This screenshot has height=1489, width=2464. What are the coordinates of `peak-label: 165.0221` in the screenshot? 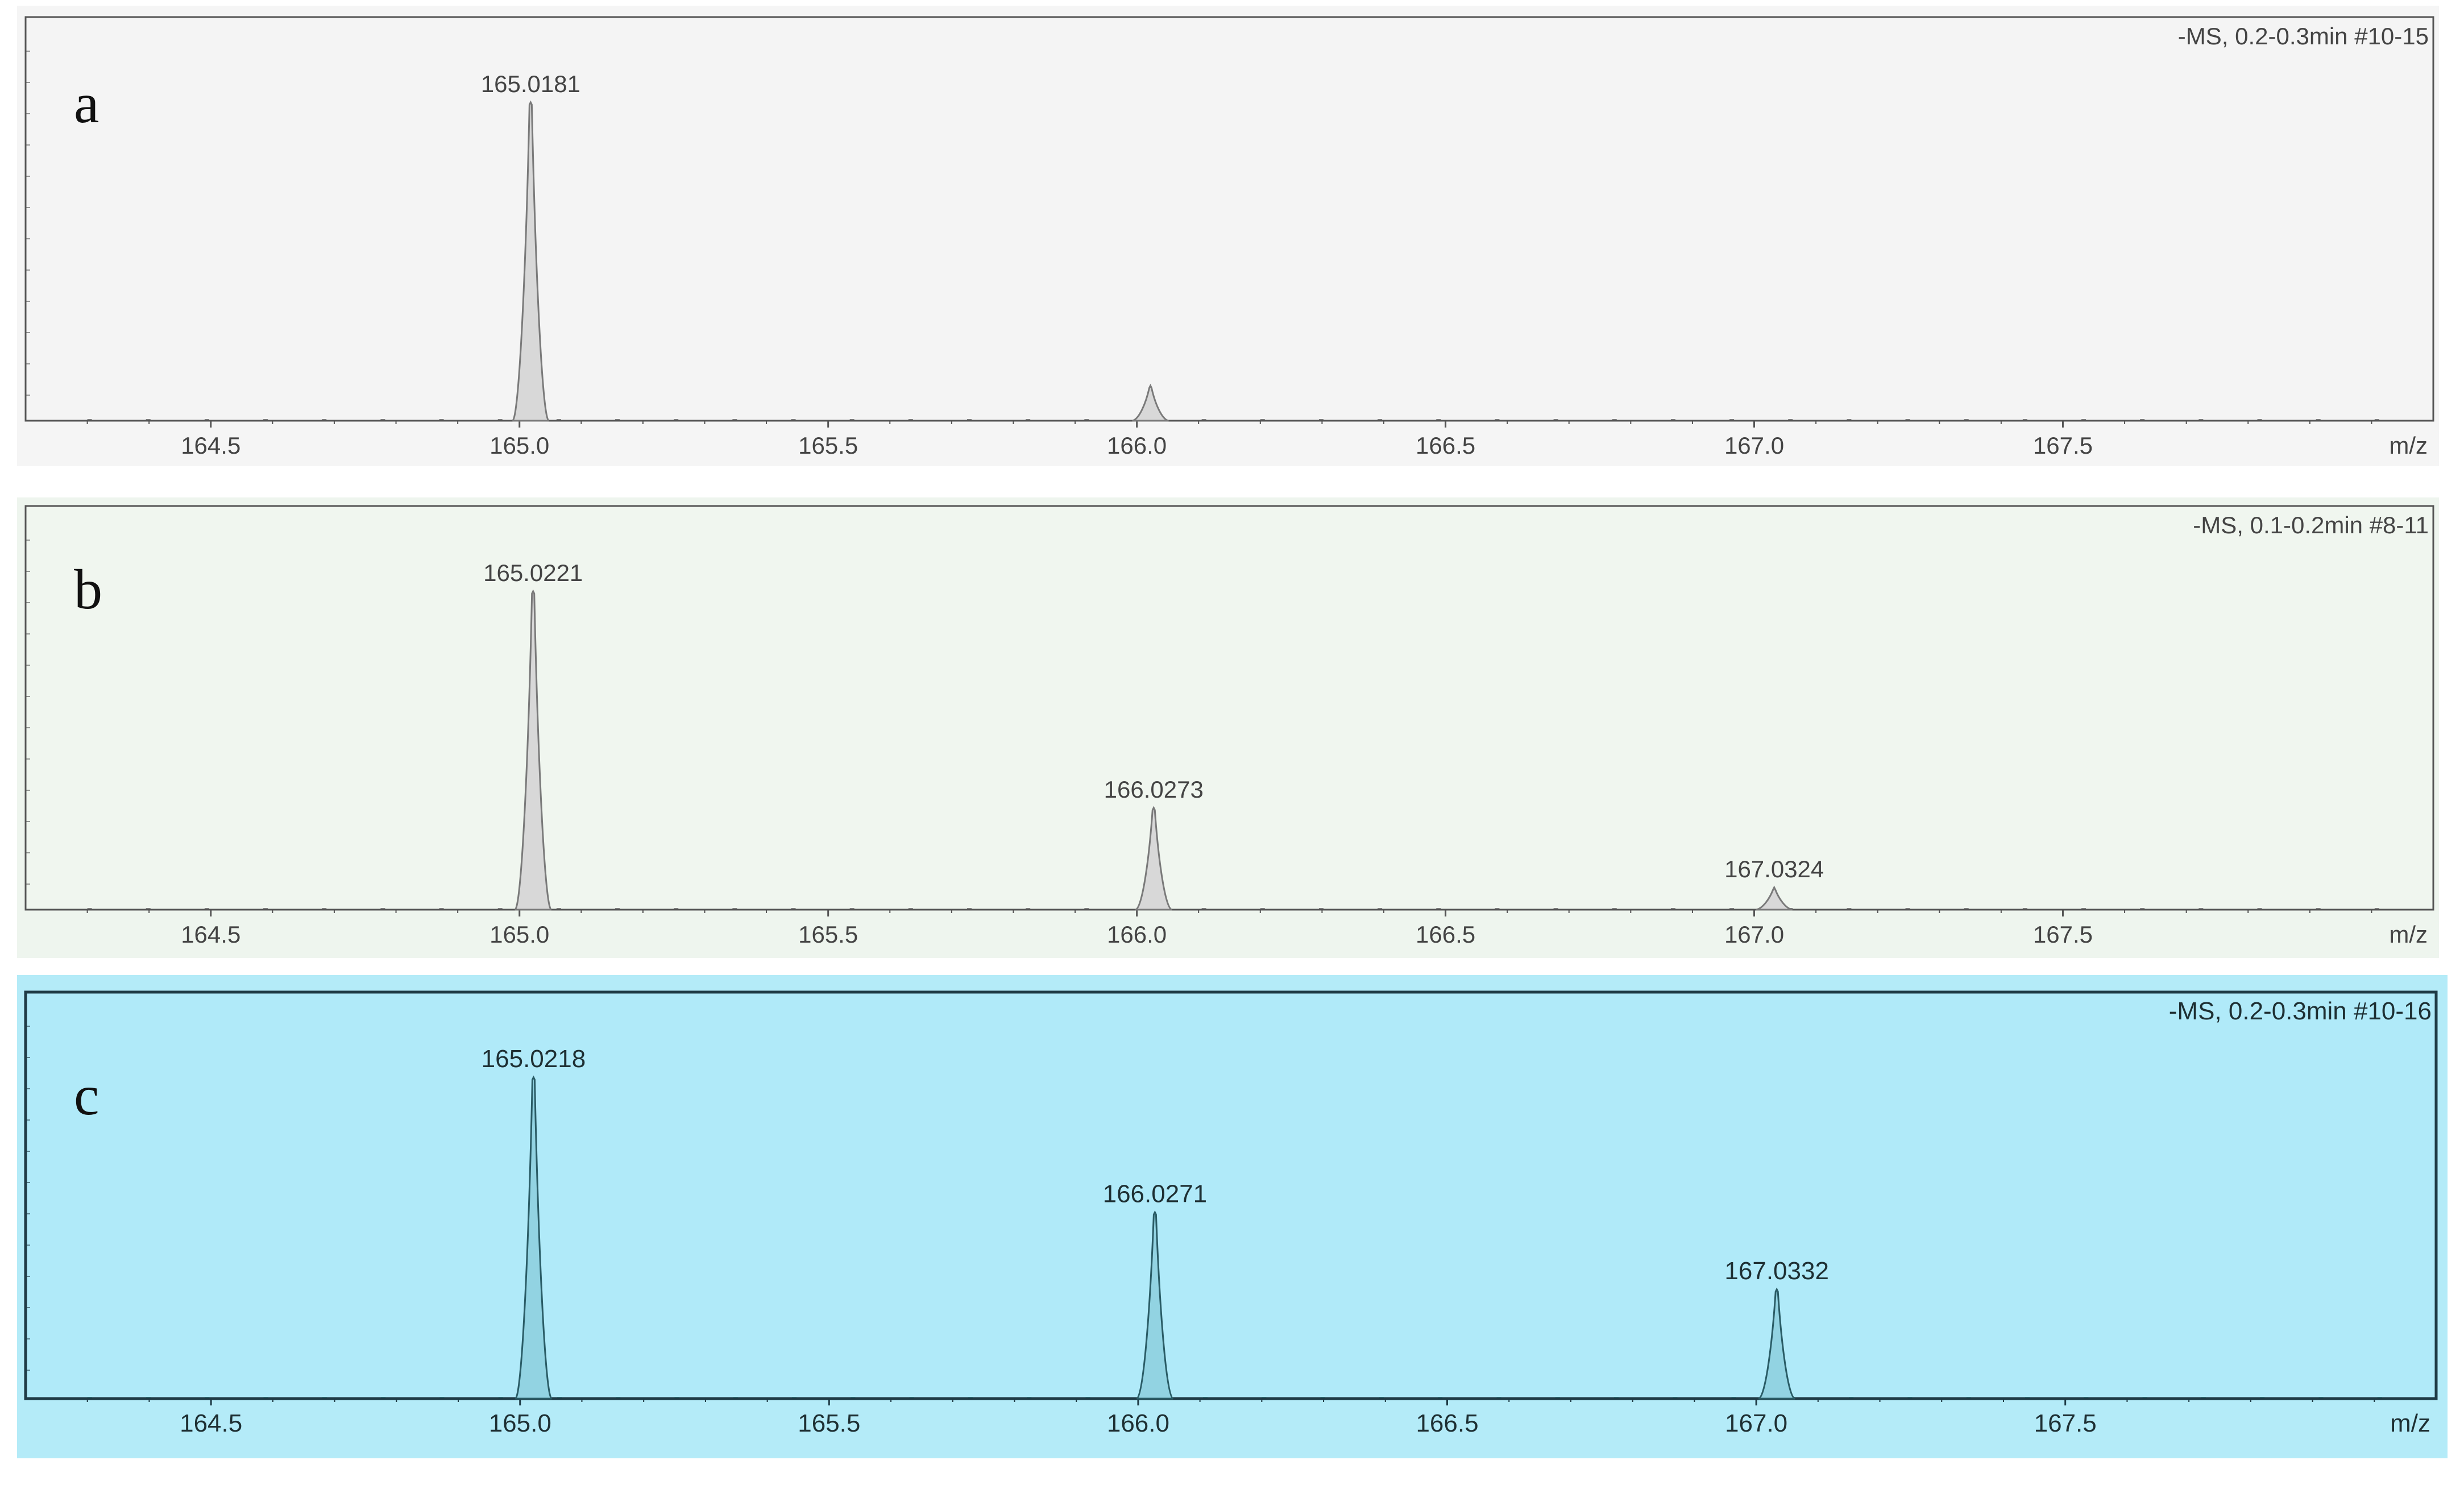 It's located at (533, 572).